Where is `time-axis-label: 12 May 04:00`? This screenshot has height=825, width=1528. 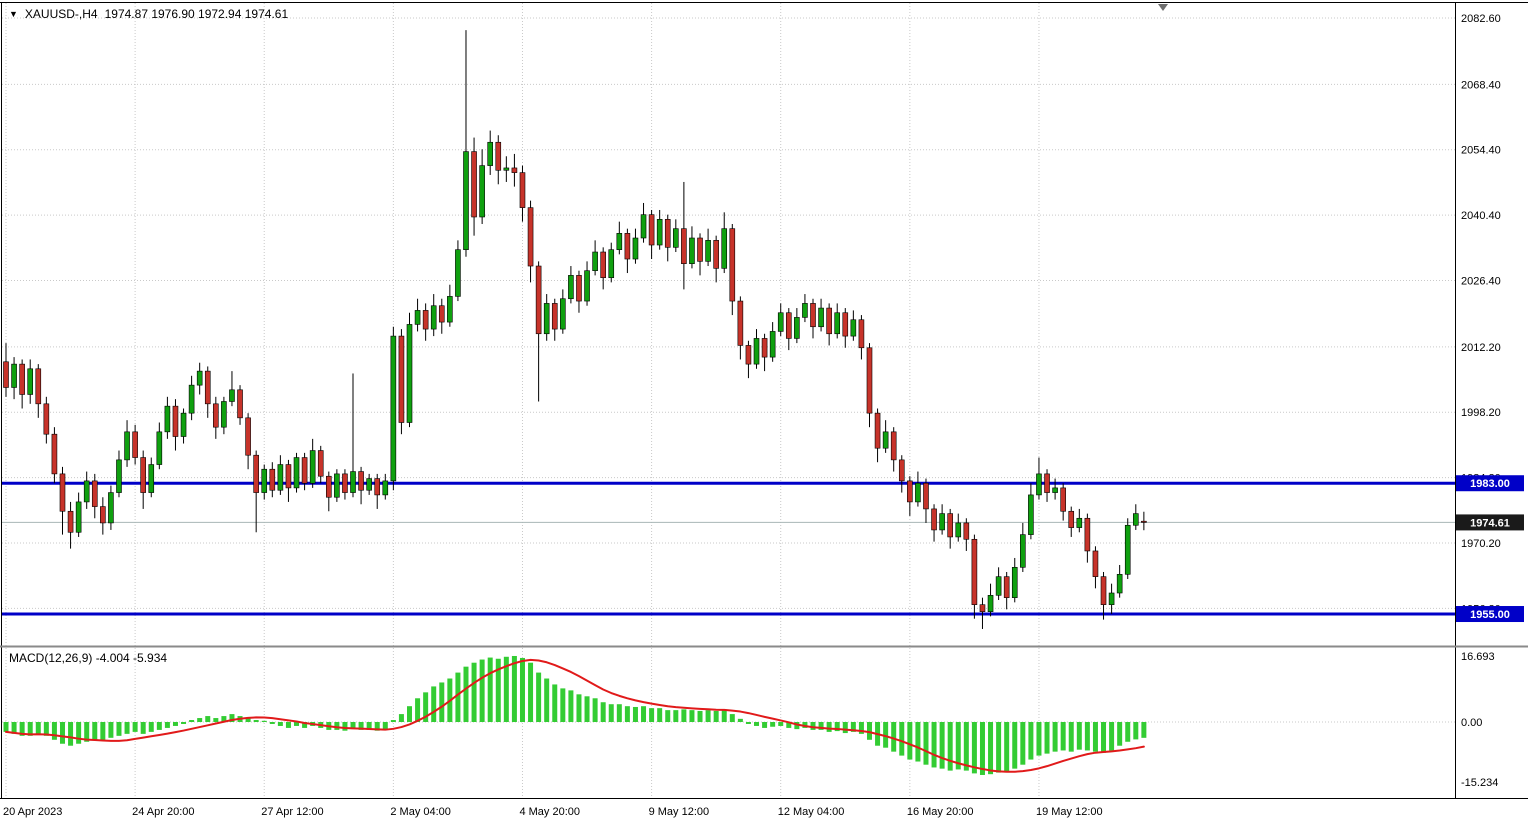
time-axis-label: 12 May 04:00 is located at coordinates (811, 812).